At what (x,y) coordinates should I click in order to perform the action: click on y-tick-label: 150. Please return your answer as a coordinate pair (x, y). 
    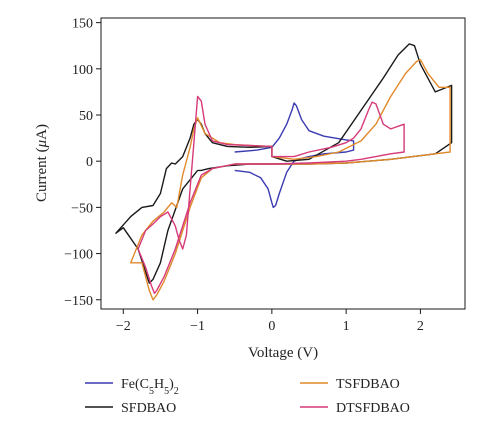
    Looking at the image, I should click on (82, 24).